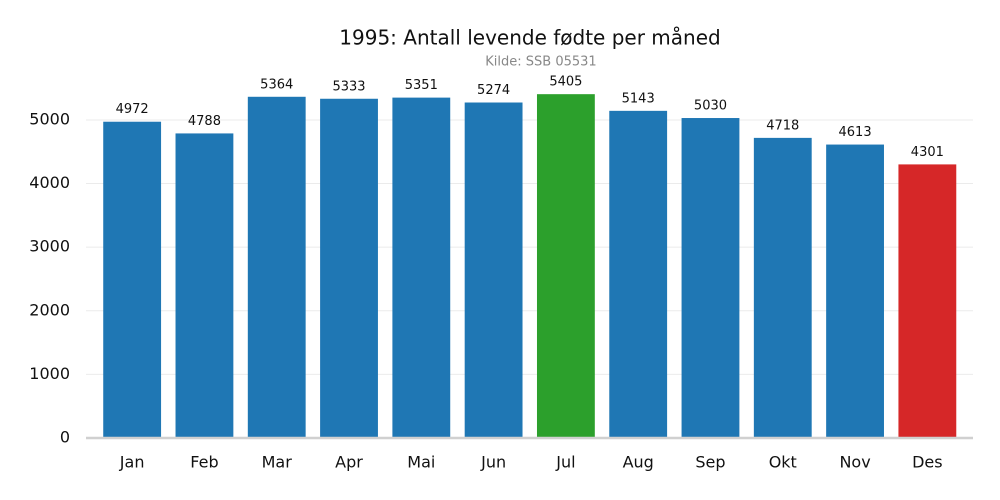 The height and width of the screenshot is (500, 1000). What do you see at coordinates (204, 121) in the screenshot?
I see `data-label: 4788` at bounding box center [204, 121].